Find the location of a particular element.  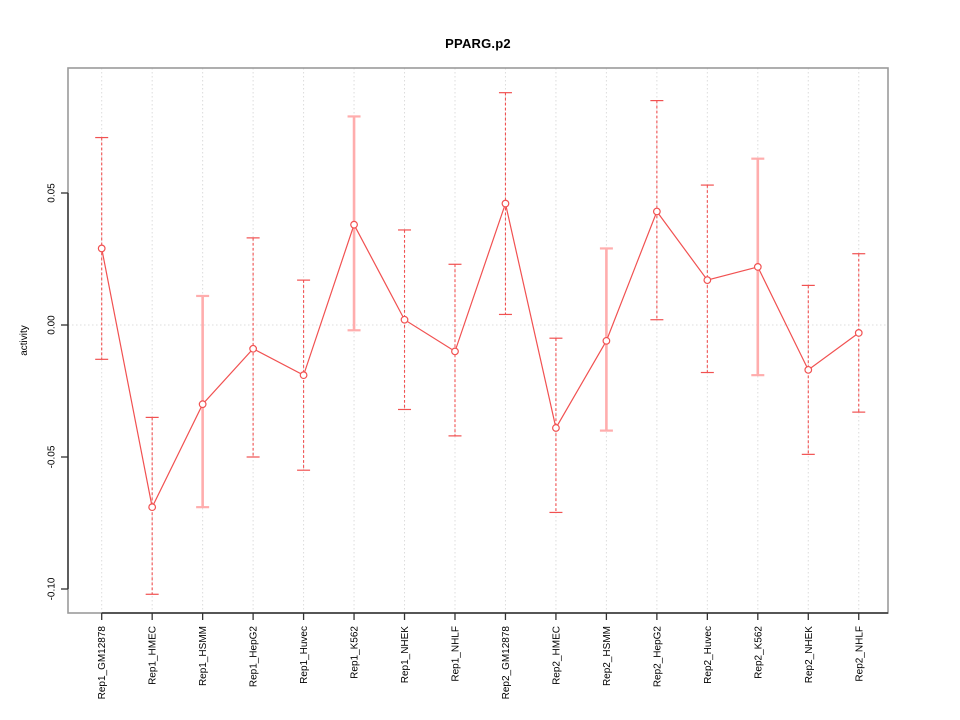

x-tick-label: Rep1_HSMM is located at coordinates (203, 656).